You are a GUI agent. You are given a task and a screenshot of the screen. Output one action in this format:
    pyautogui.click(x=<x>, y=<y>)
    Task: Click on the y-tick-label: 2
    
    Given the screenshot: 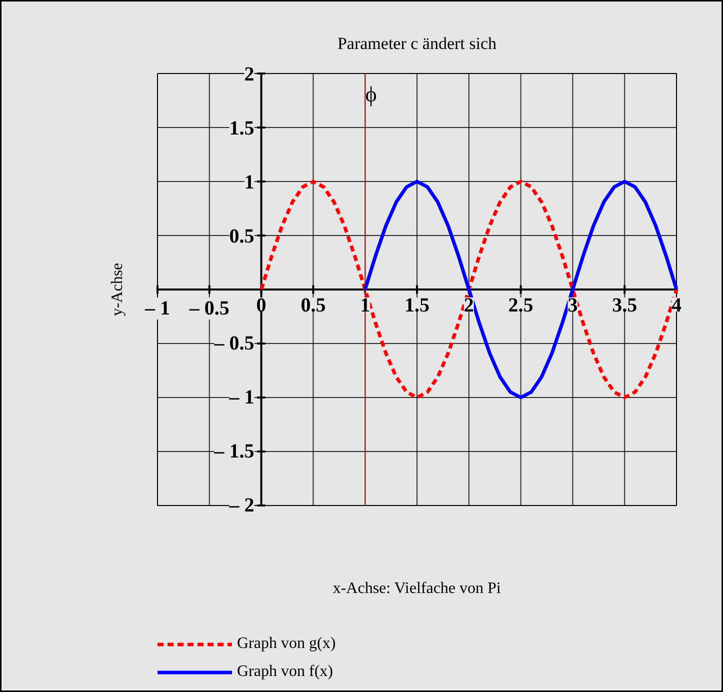 What is the action you would take?
    pyautogui.click(x=249, y=75)
    